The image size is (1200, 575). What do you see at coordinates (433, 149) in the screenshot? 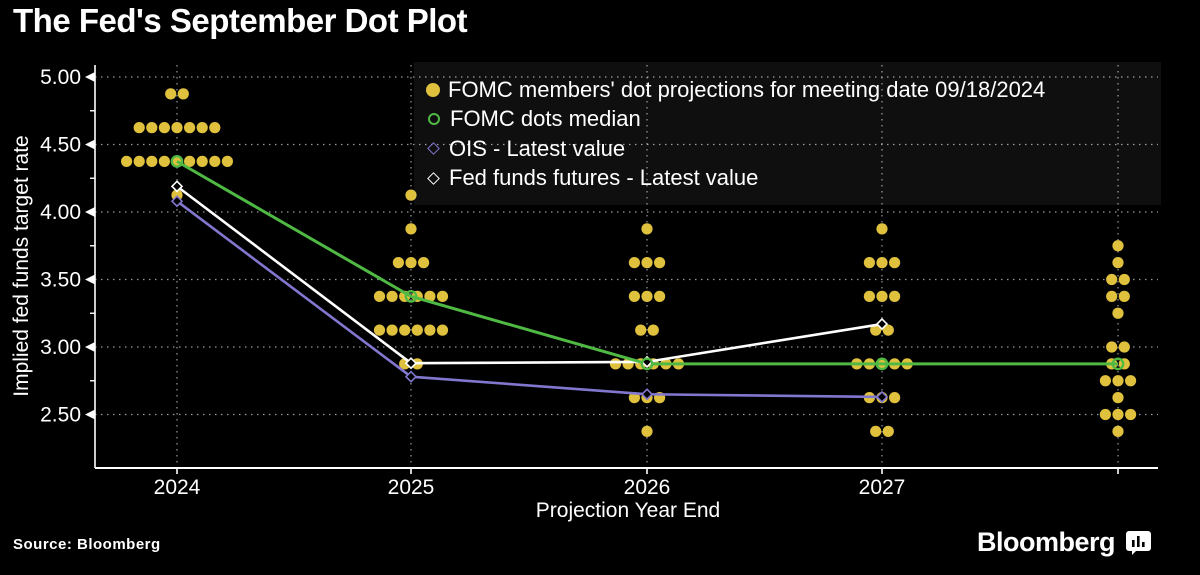
I see `purple-diamond-icon` at bounding box center [433, 149].